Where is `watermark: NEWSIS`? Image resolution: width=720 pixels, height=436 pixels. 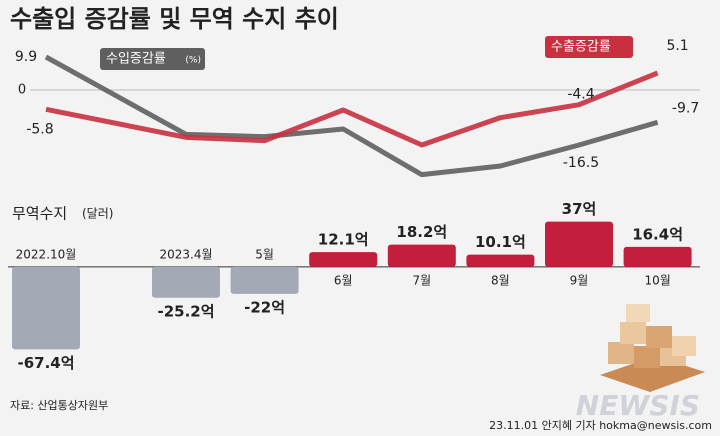 watermark: NEWSIS is located at coordinates (638, 405).